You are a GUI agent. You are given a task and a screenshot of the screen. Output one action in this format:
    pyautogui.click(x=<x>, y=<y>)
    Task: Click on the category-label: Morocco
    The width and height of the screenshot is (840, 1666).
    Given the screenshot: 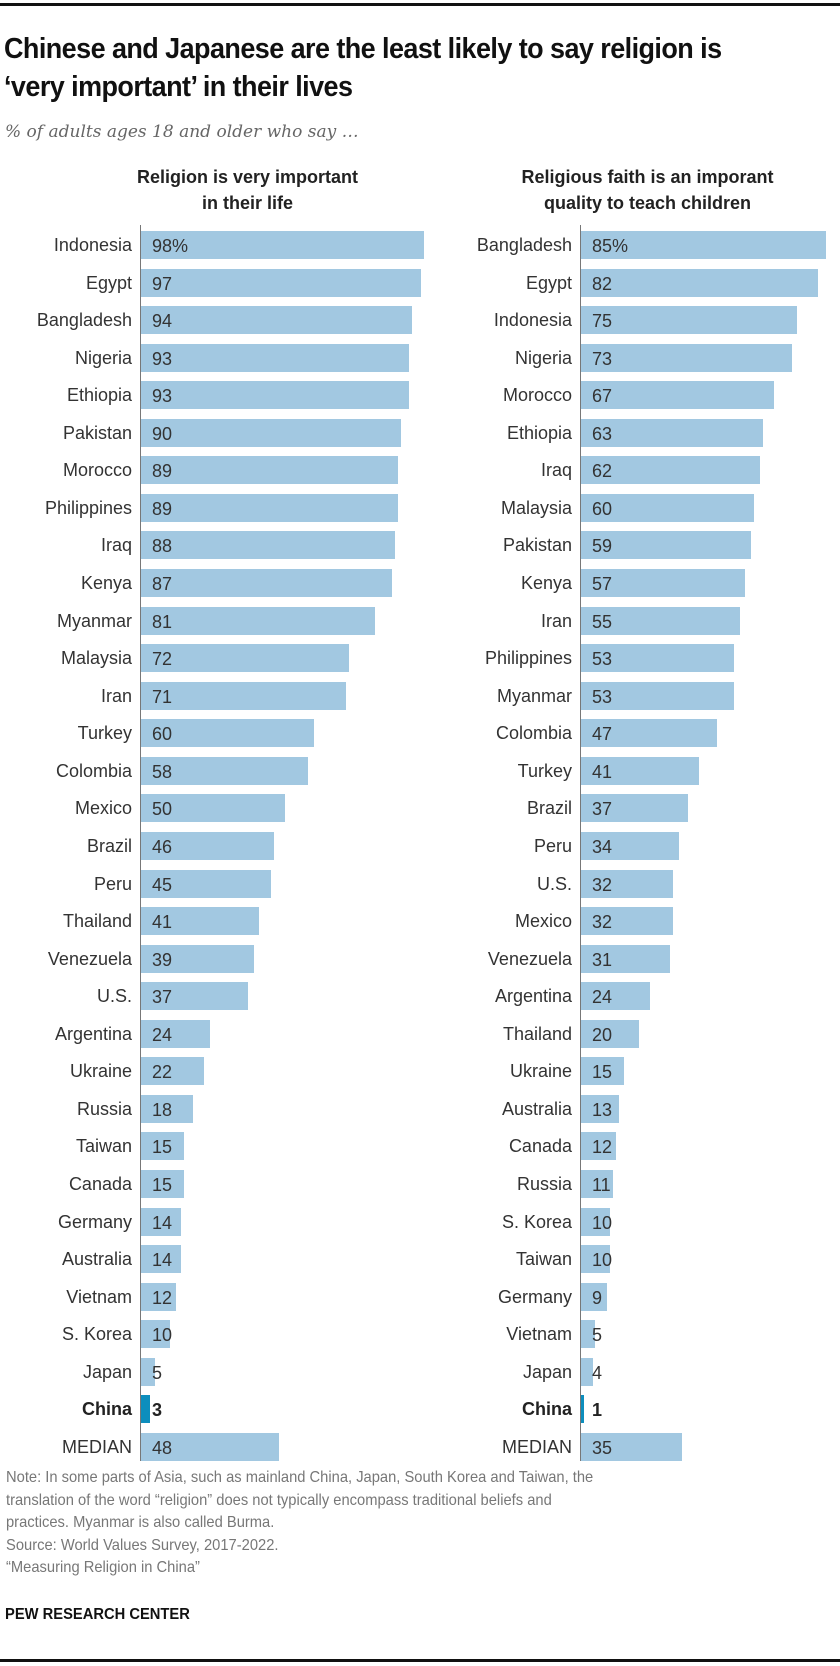 What is the action you would take?
    pyautogui.click(x=97, y=470)
    